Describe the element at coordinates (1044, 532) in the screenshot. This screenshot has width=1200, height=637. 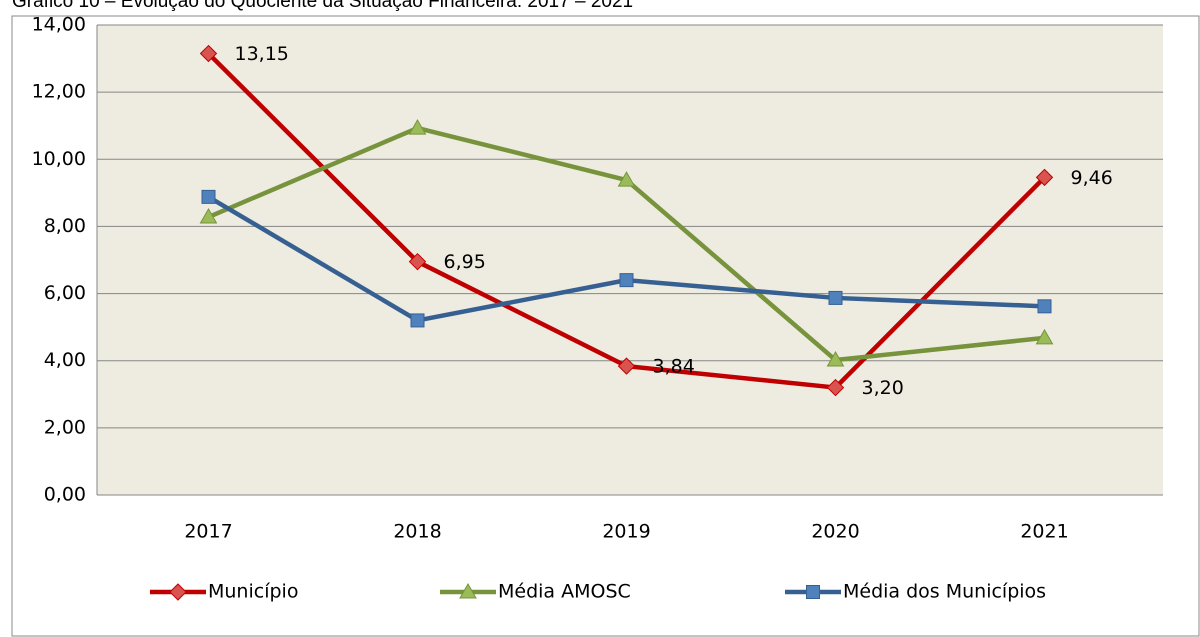
I see `x-tick-label: 2021` at that location.